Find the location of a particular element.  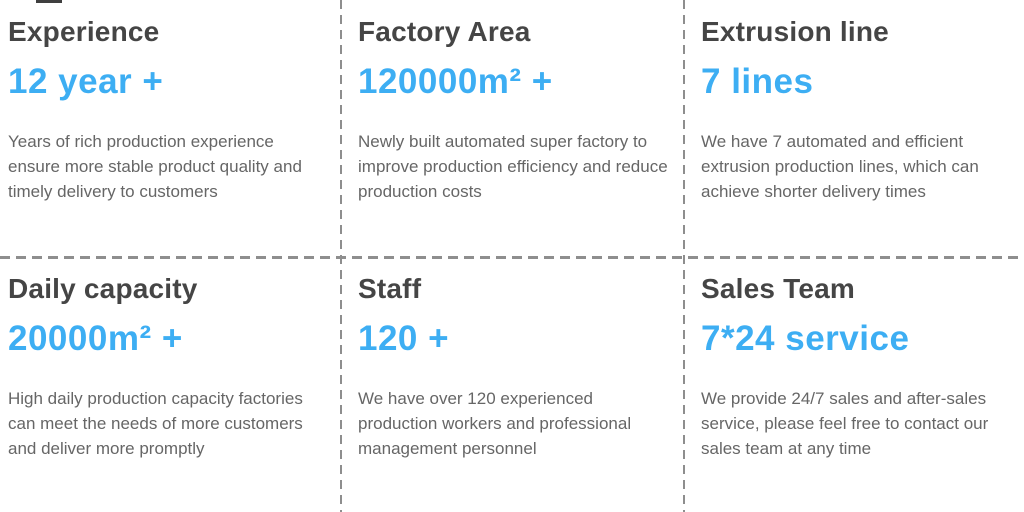

stat-value: 120000m² + is located at coordinates (455, 82).